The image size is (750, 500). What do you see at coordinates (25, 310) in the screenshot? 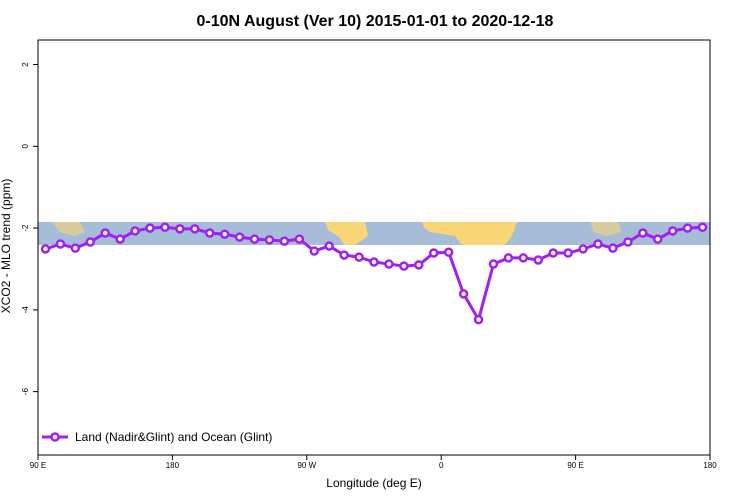
I see `y-tick-label: -4` at bounding box center [25, 310].